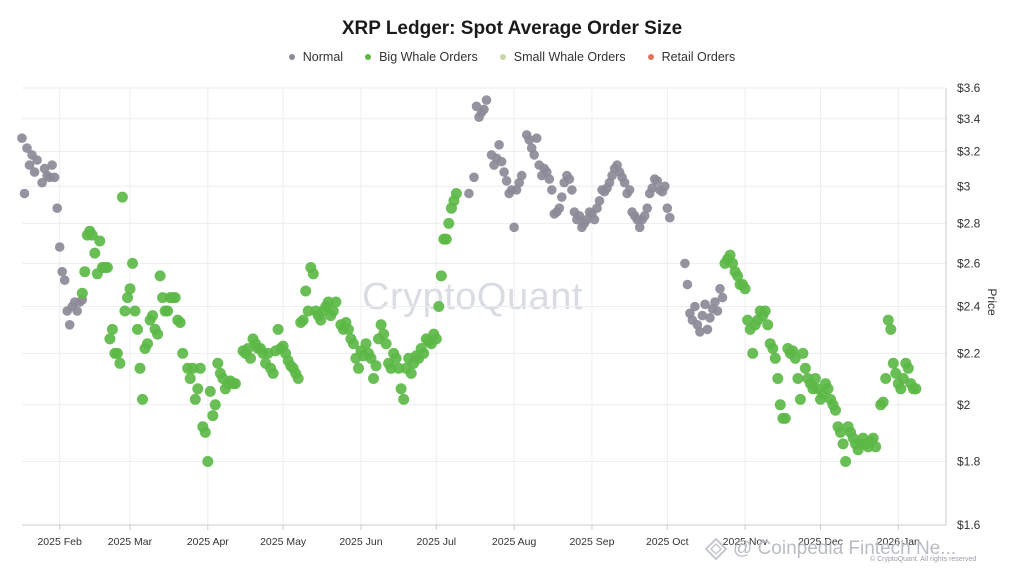  Describe the element at coordinates (428, 57) in the screenshot. I see `legend-label: Big Whale Orders` at that location.